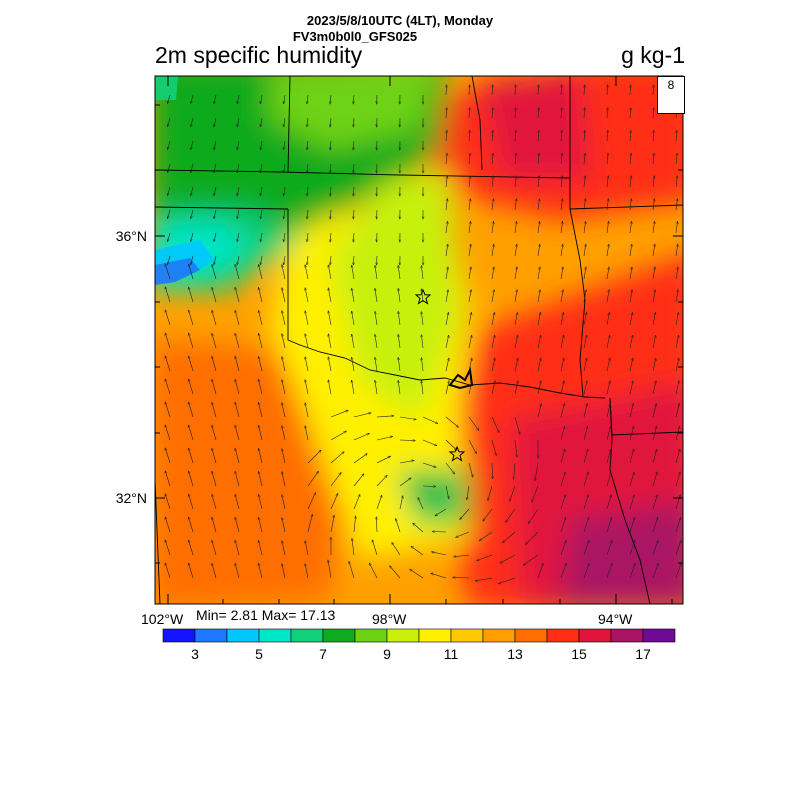 The image size is (800, 800). What do you see at coordinates (259, 55) in the screenshot?
I see `variable-title: 2m specific humidity` at bounding box center [259, 55].